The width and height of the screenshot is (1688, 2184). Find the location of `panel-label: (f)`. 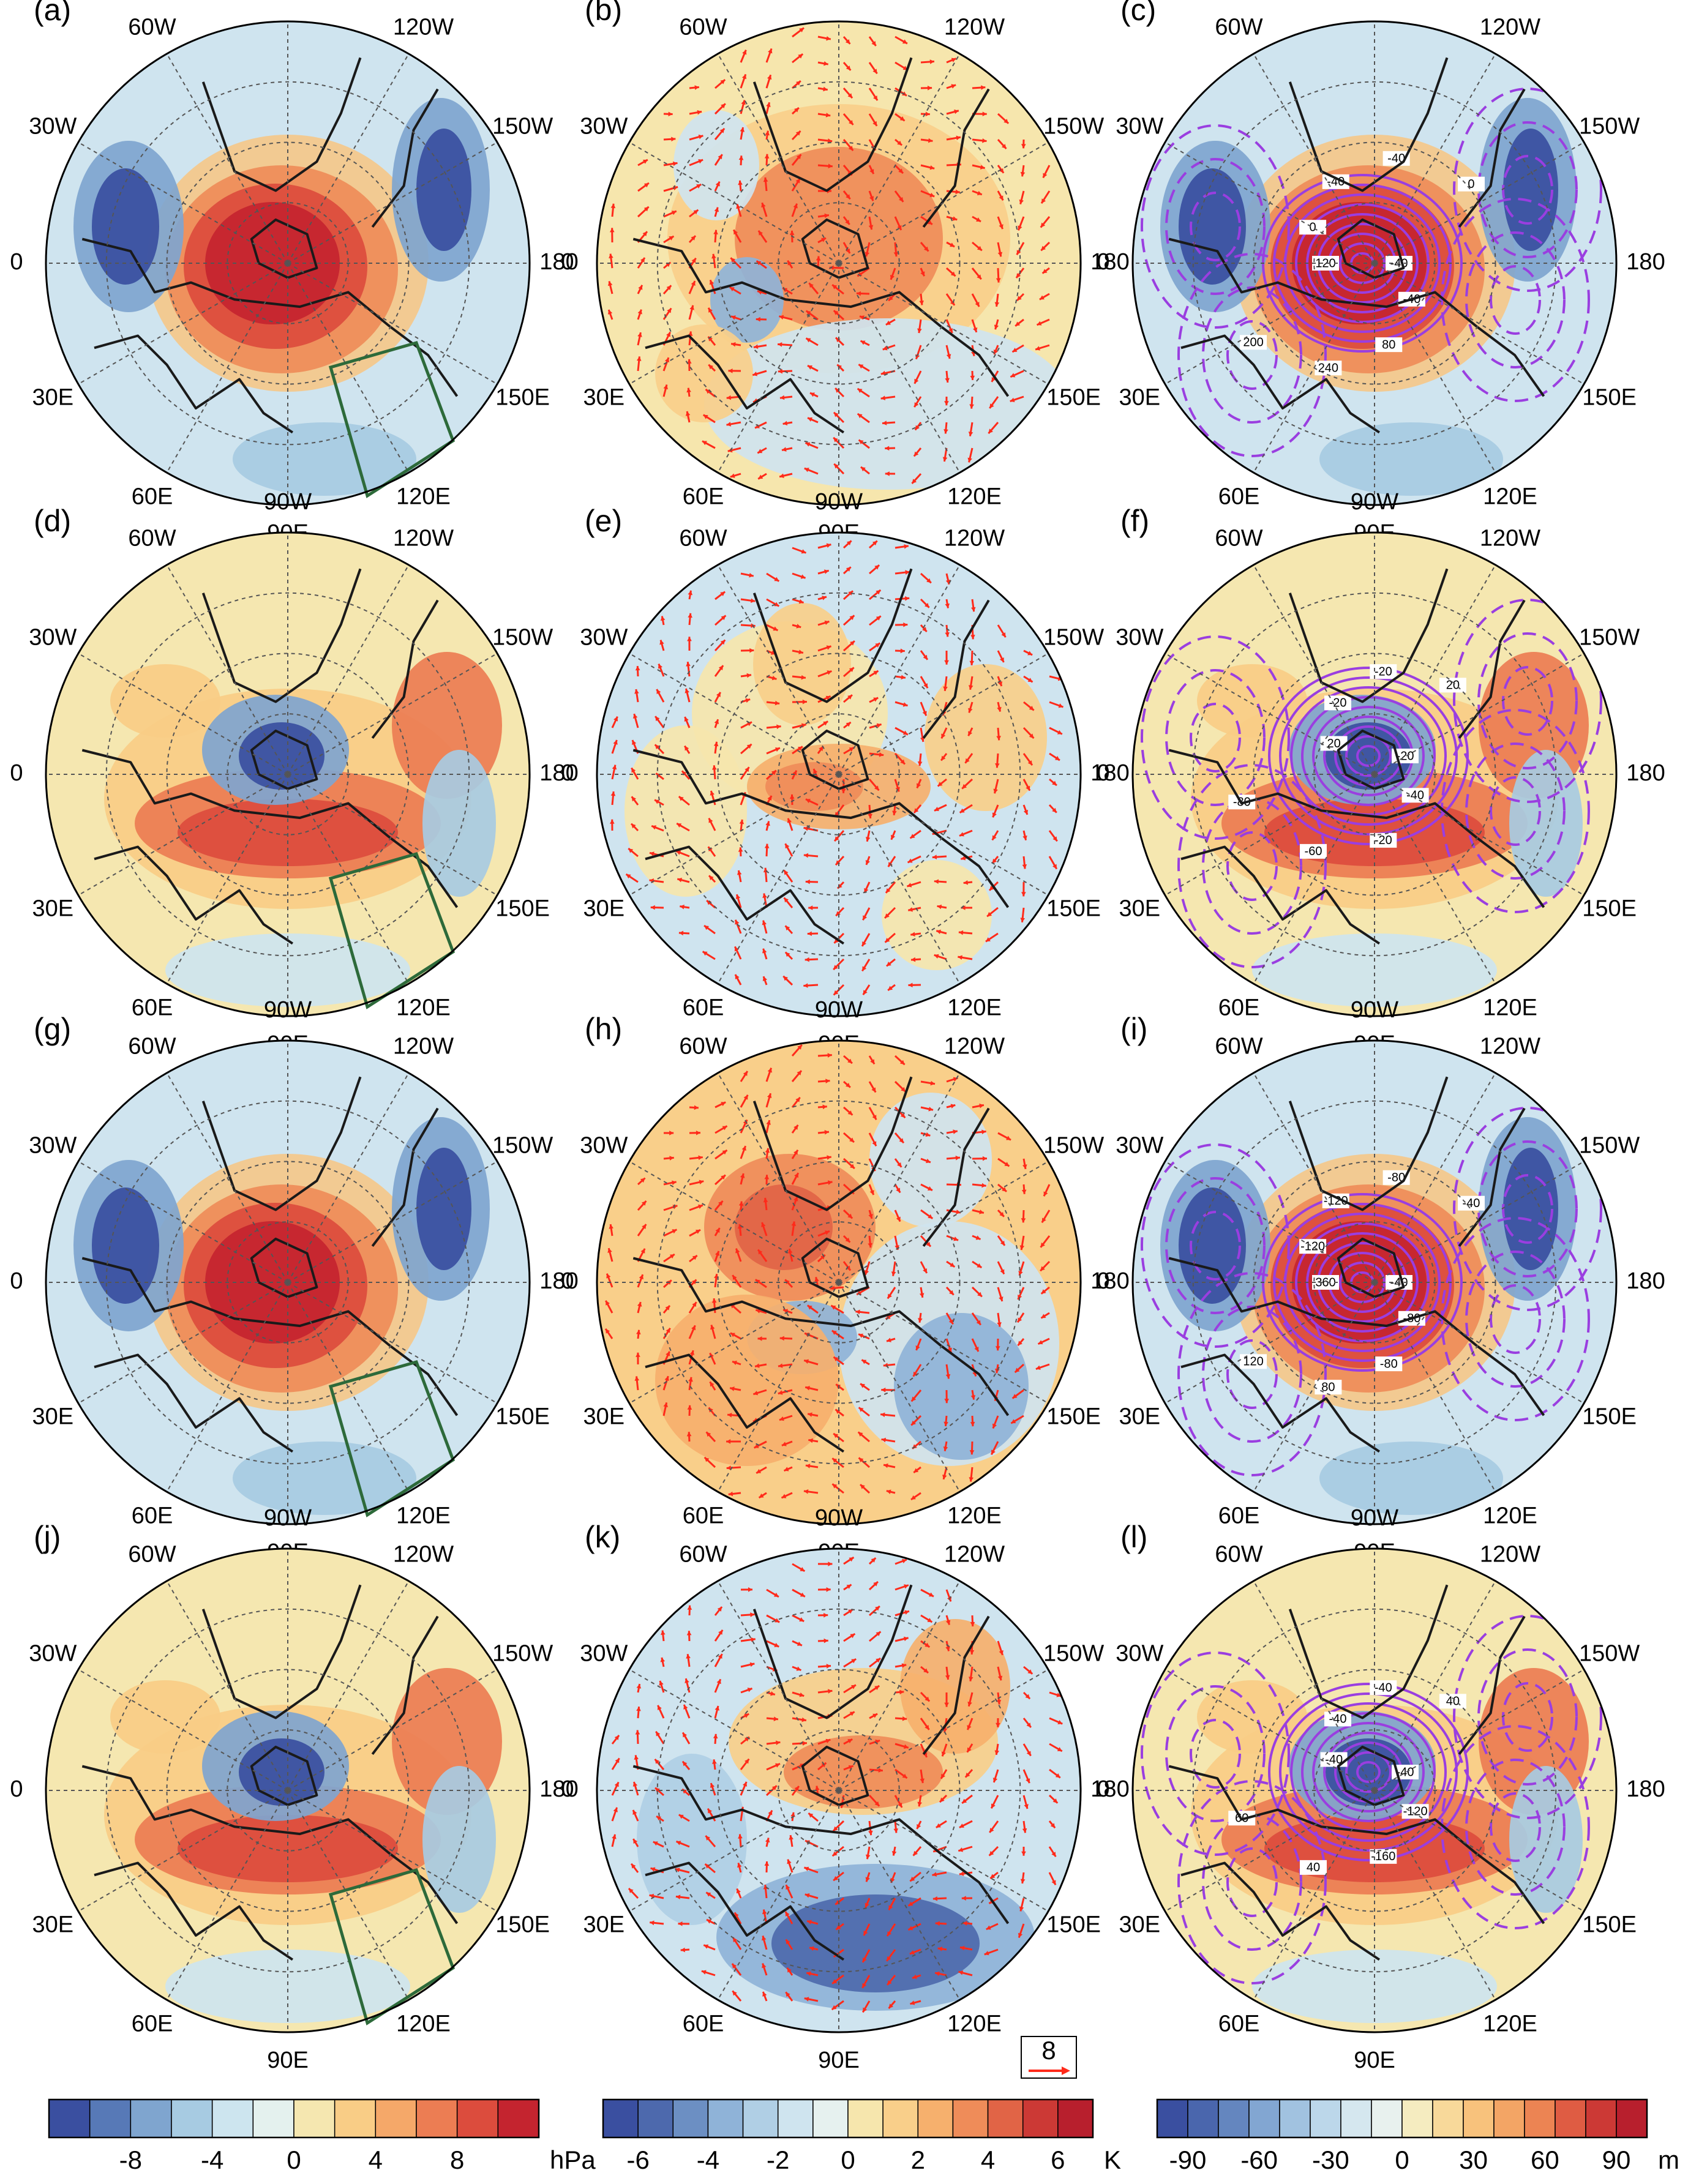

panel-label: (f) is located at coordinates (1134, 521).